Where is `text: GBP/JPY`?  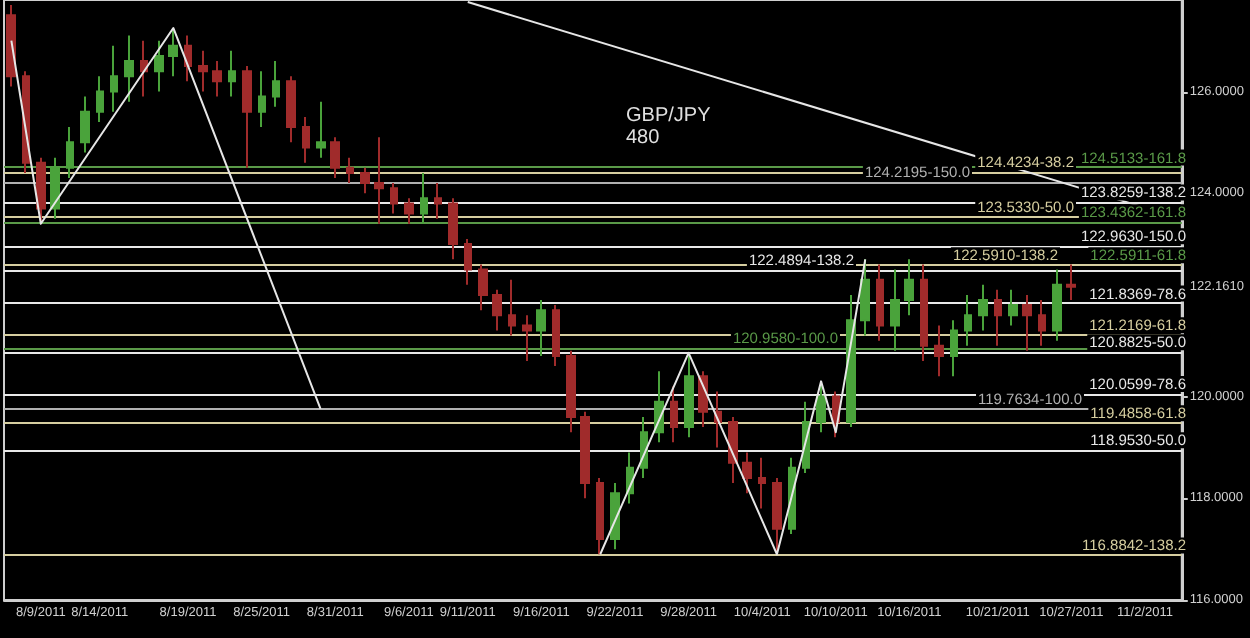 text: GBP/JPY is located at coordinates (669, 116).